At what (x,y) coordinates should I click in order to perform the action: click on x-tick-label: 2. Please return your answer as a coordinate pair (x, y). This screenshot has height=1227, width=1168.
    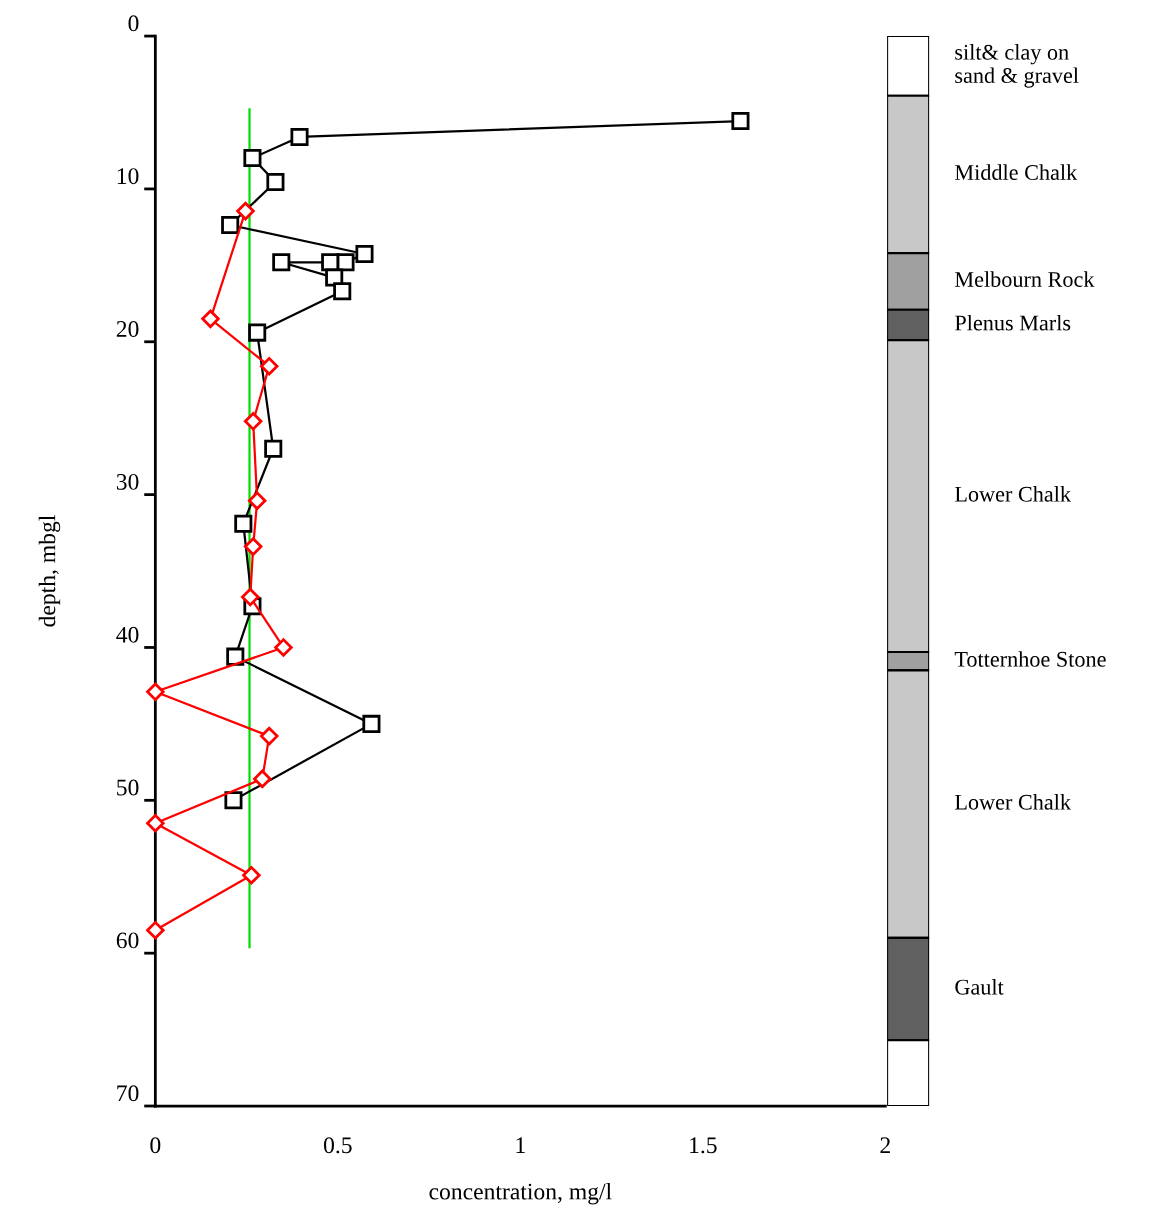
    Looking at the image, I should click on (885, 1145).